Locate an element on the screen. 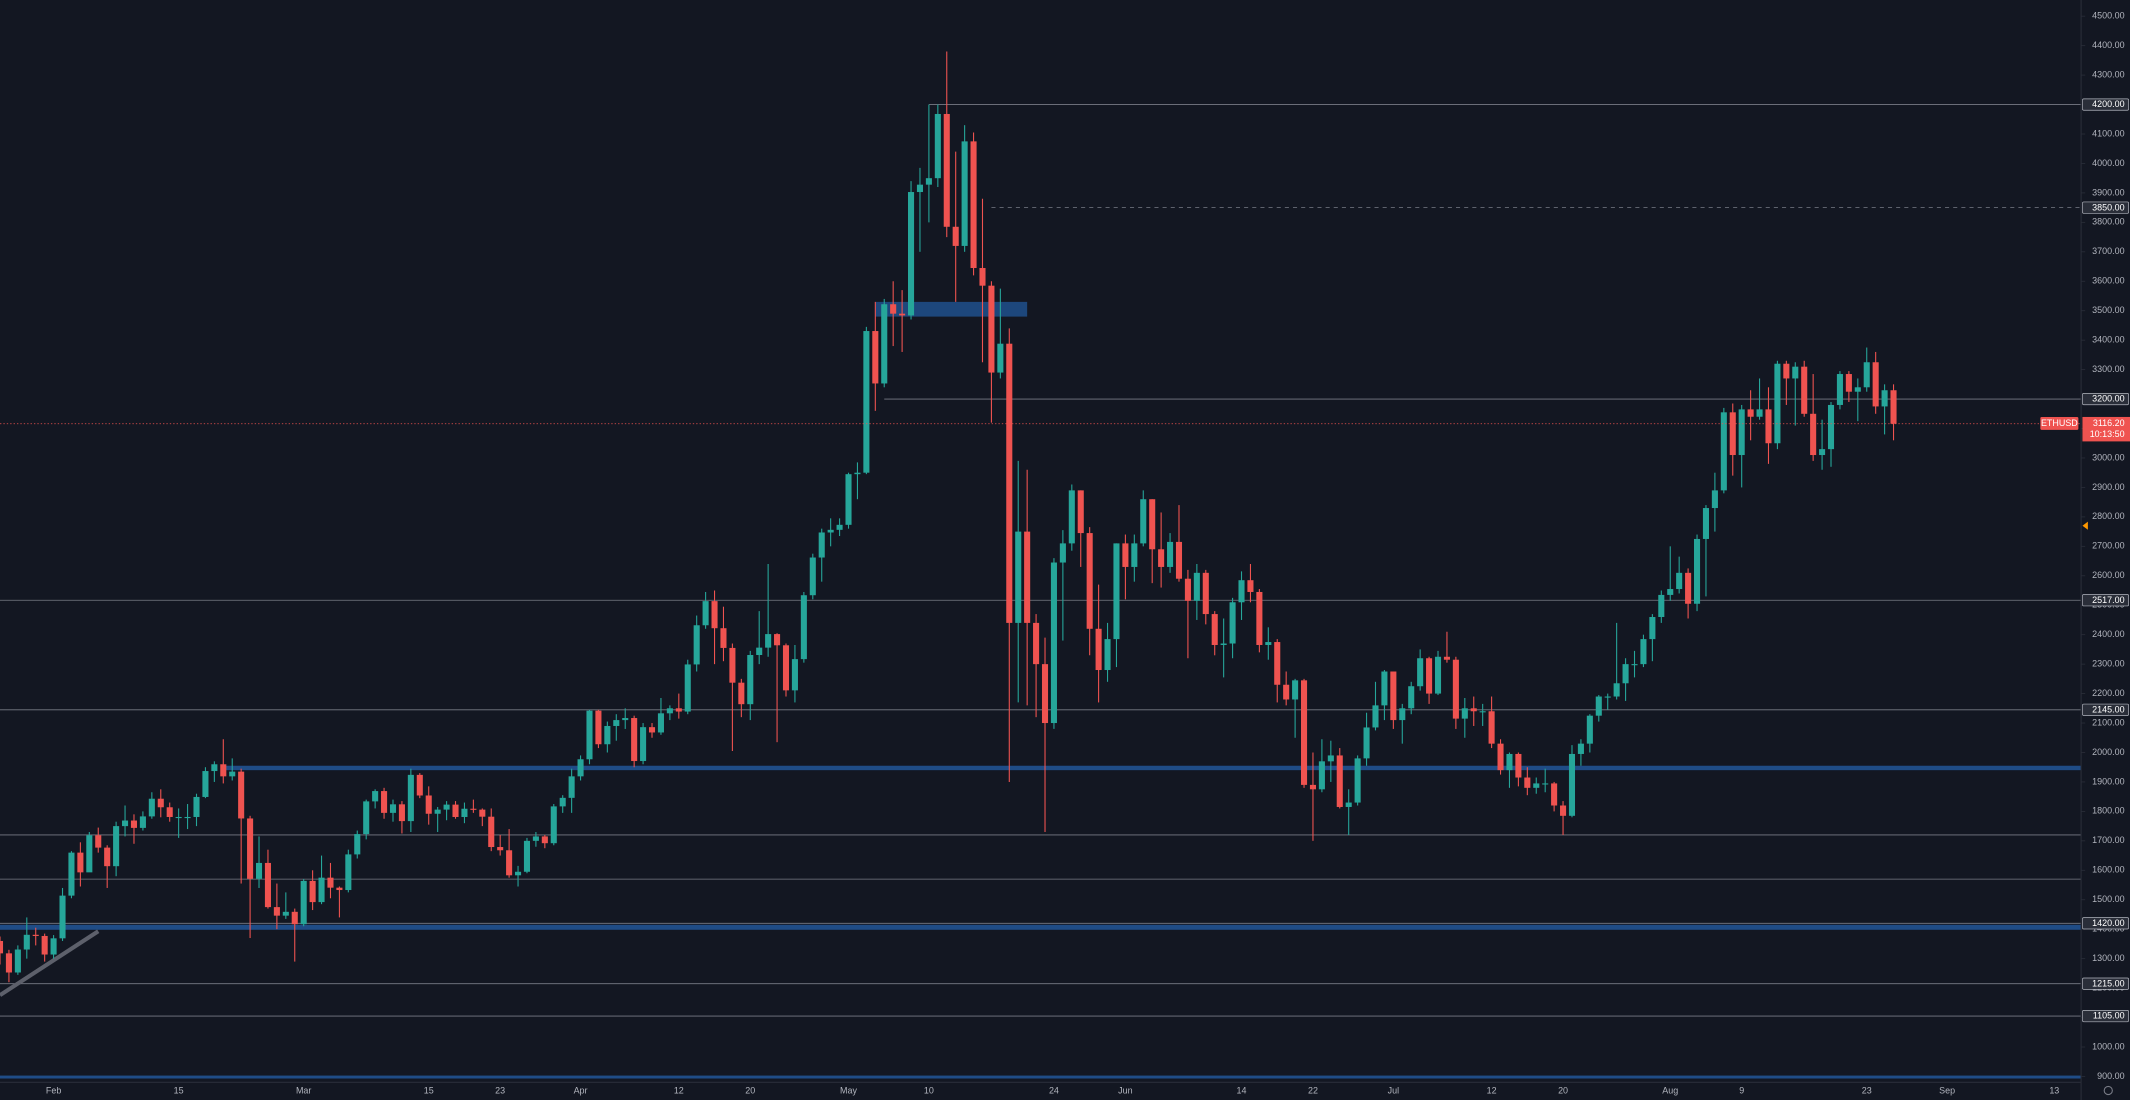 The width and height of the screenshot is (2130, 1100). level-label: 2145.00 is located at coordinates (2108, 709).